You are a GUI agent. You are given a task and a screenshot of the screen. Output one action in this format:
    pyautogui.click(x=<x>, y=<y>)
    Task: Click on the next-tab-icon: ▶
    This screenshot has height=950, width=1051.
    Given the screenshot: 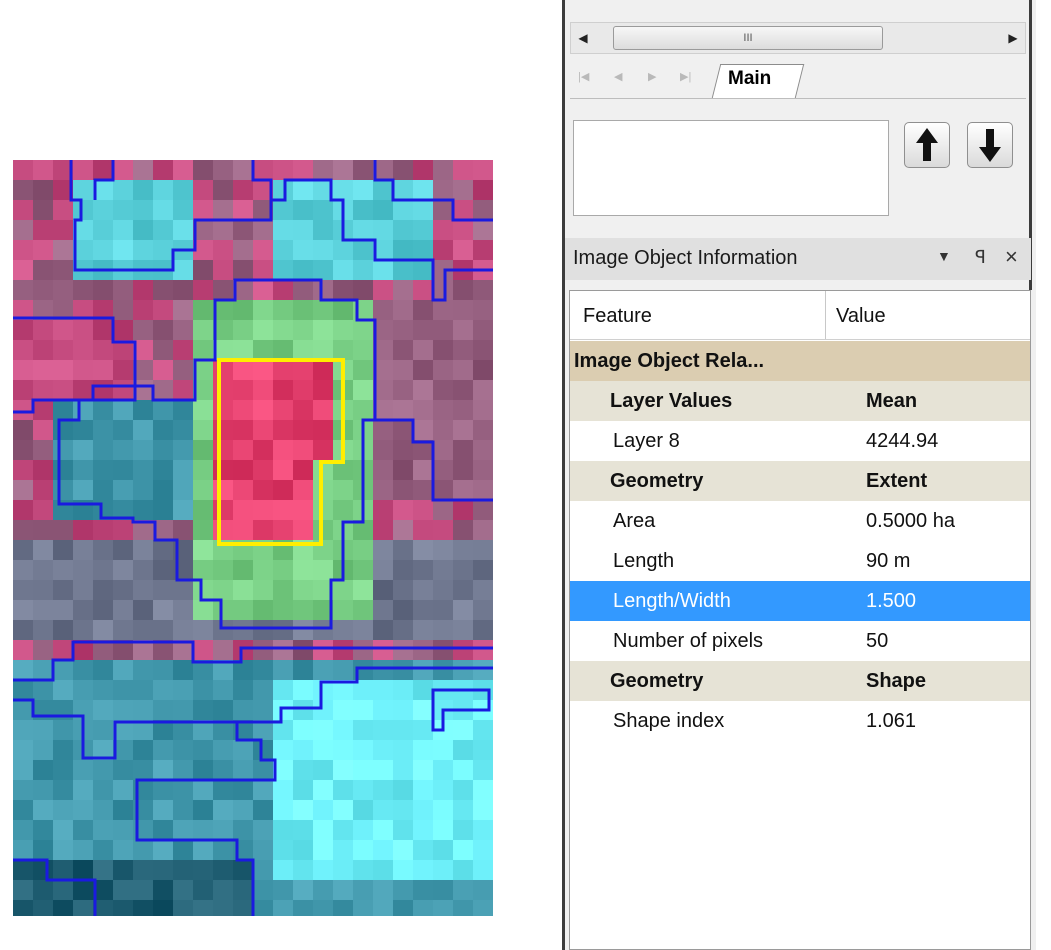 What is the action you would take?
    pyautogui.click(x=652, y=77)
    